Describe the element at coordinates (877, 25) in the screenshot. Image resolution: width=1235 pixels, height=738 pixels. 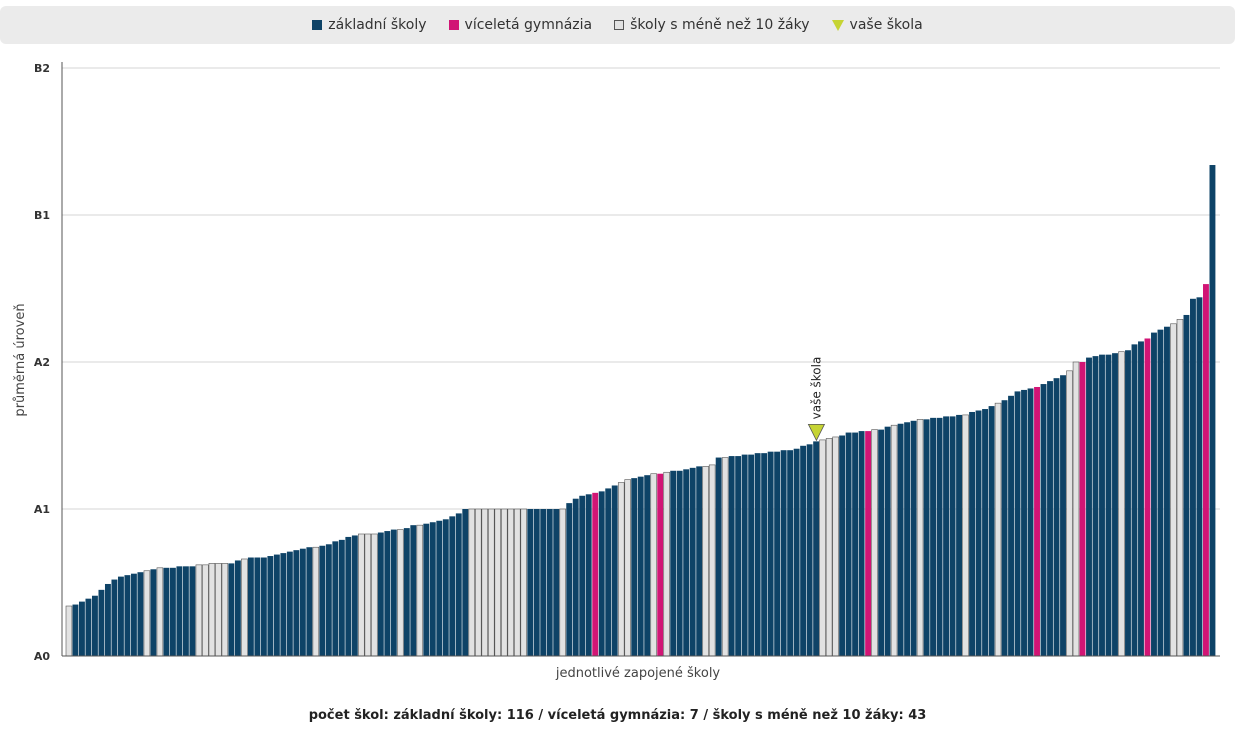
I see `legend-item-vase-skola: vaše škola` at that location.